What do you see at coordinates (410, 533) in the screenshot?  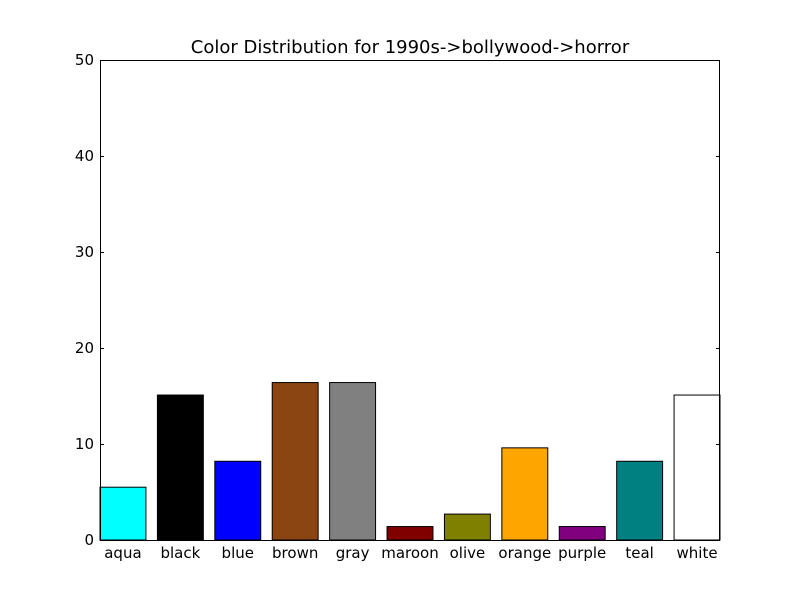 I see `bar-maroon` at bounding box center [410, 533].